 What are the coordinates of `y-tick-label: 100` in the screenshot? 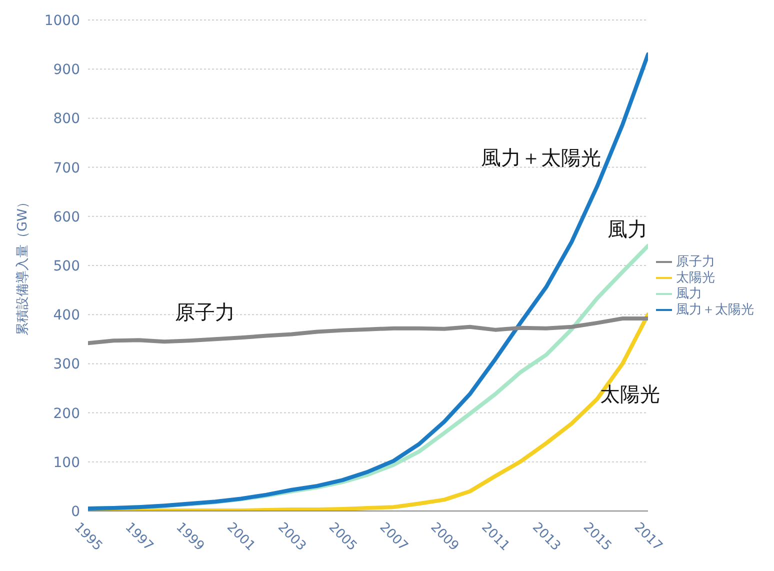 It's located at (66, 462).